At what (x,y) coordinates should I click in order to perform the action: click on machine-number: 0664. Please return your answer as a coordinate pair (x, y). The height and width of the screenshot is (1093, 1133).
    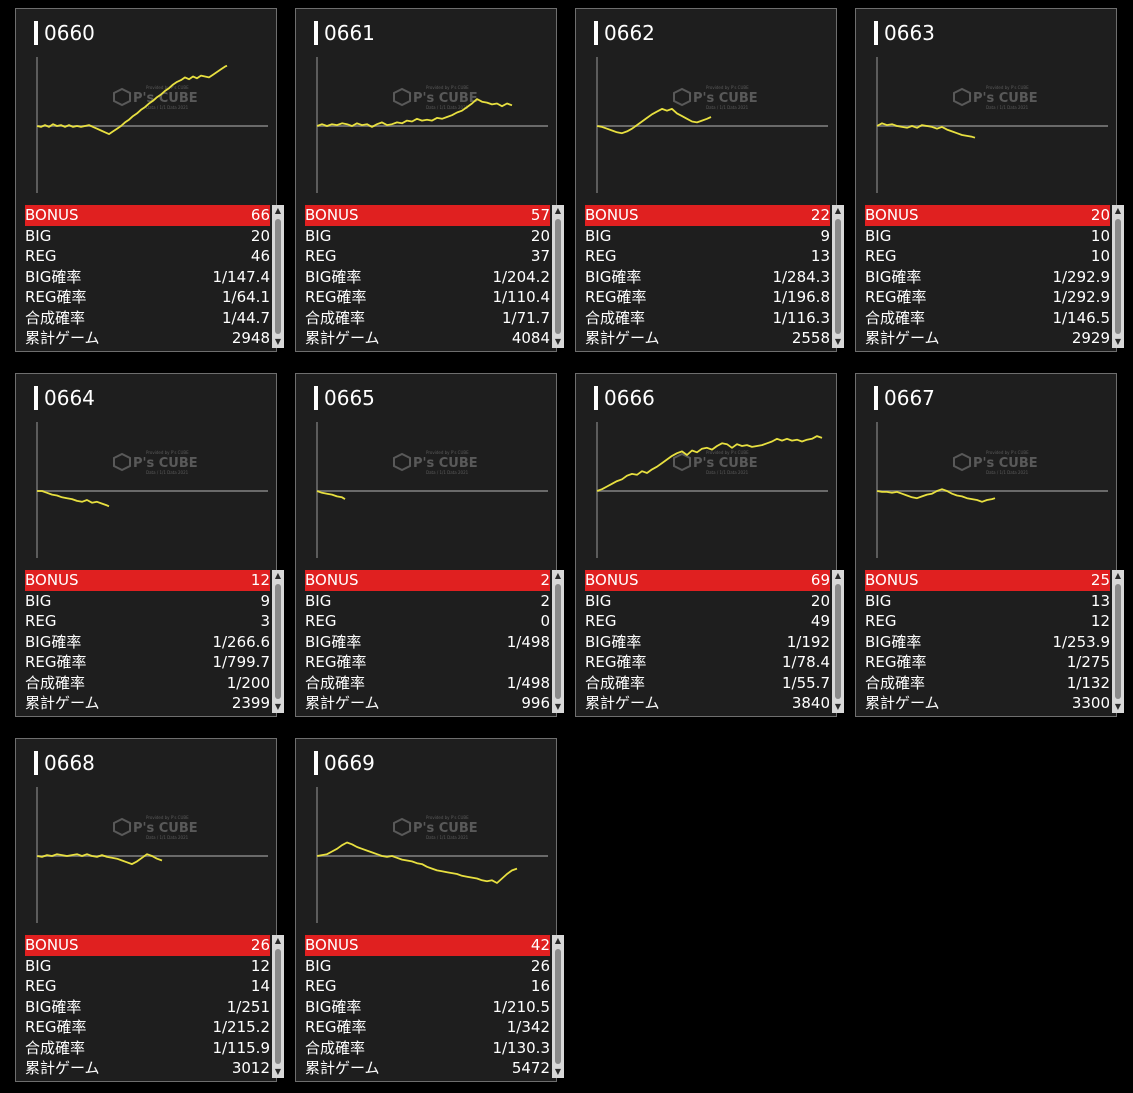
    Looking at the image, I should click on (64, 398).